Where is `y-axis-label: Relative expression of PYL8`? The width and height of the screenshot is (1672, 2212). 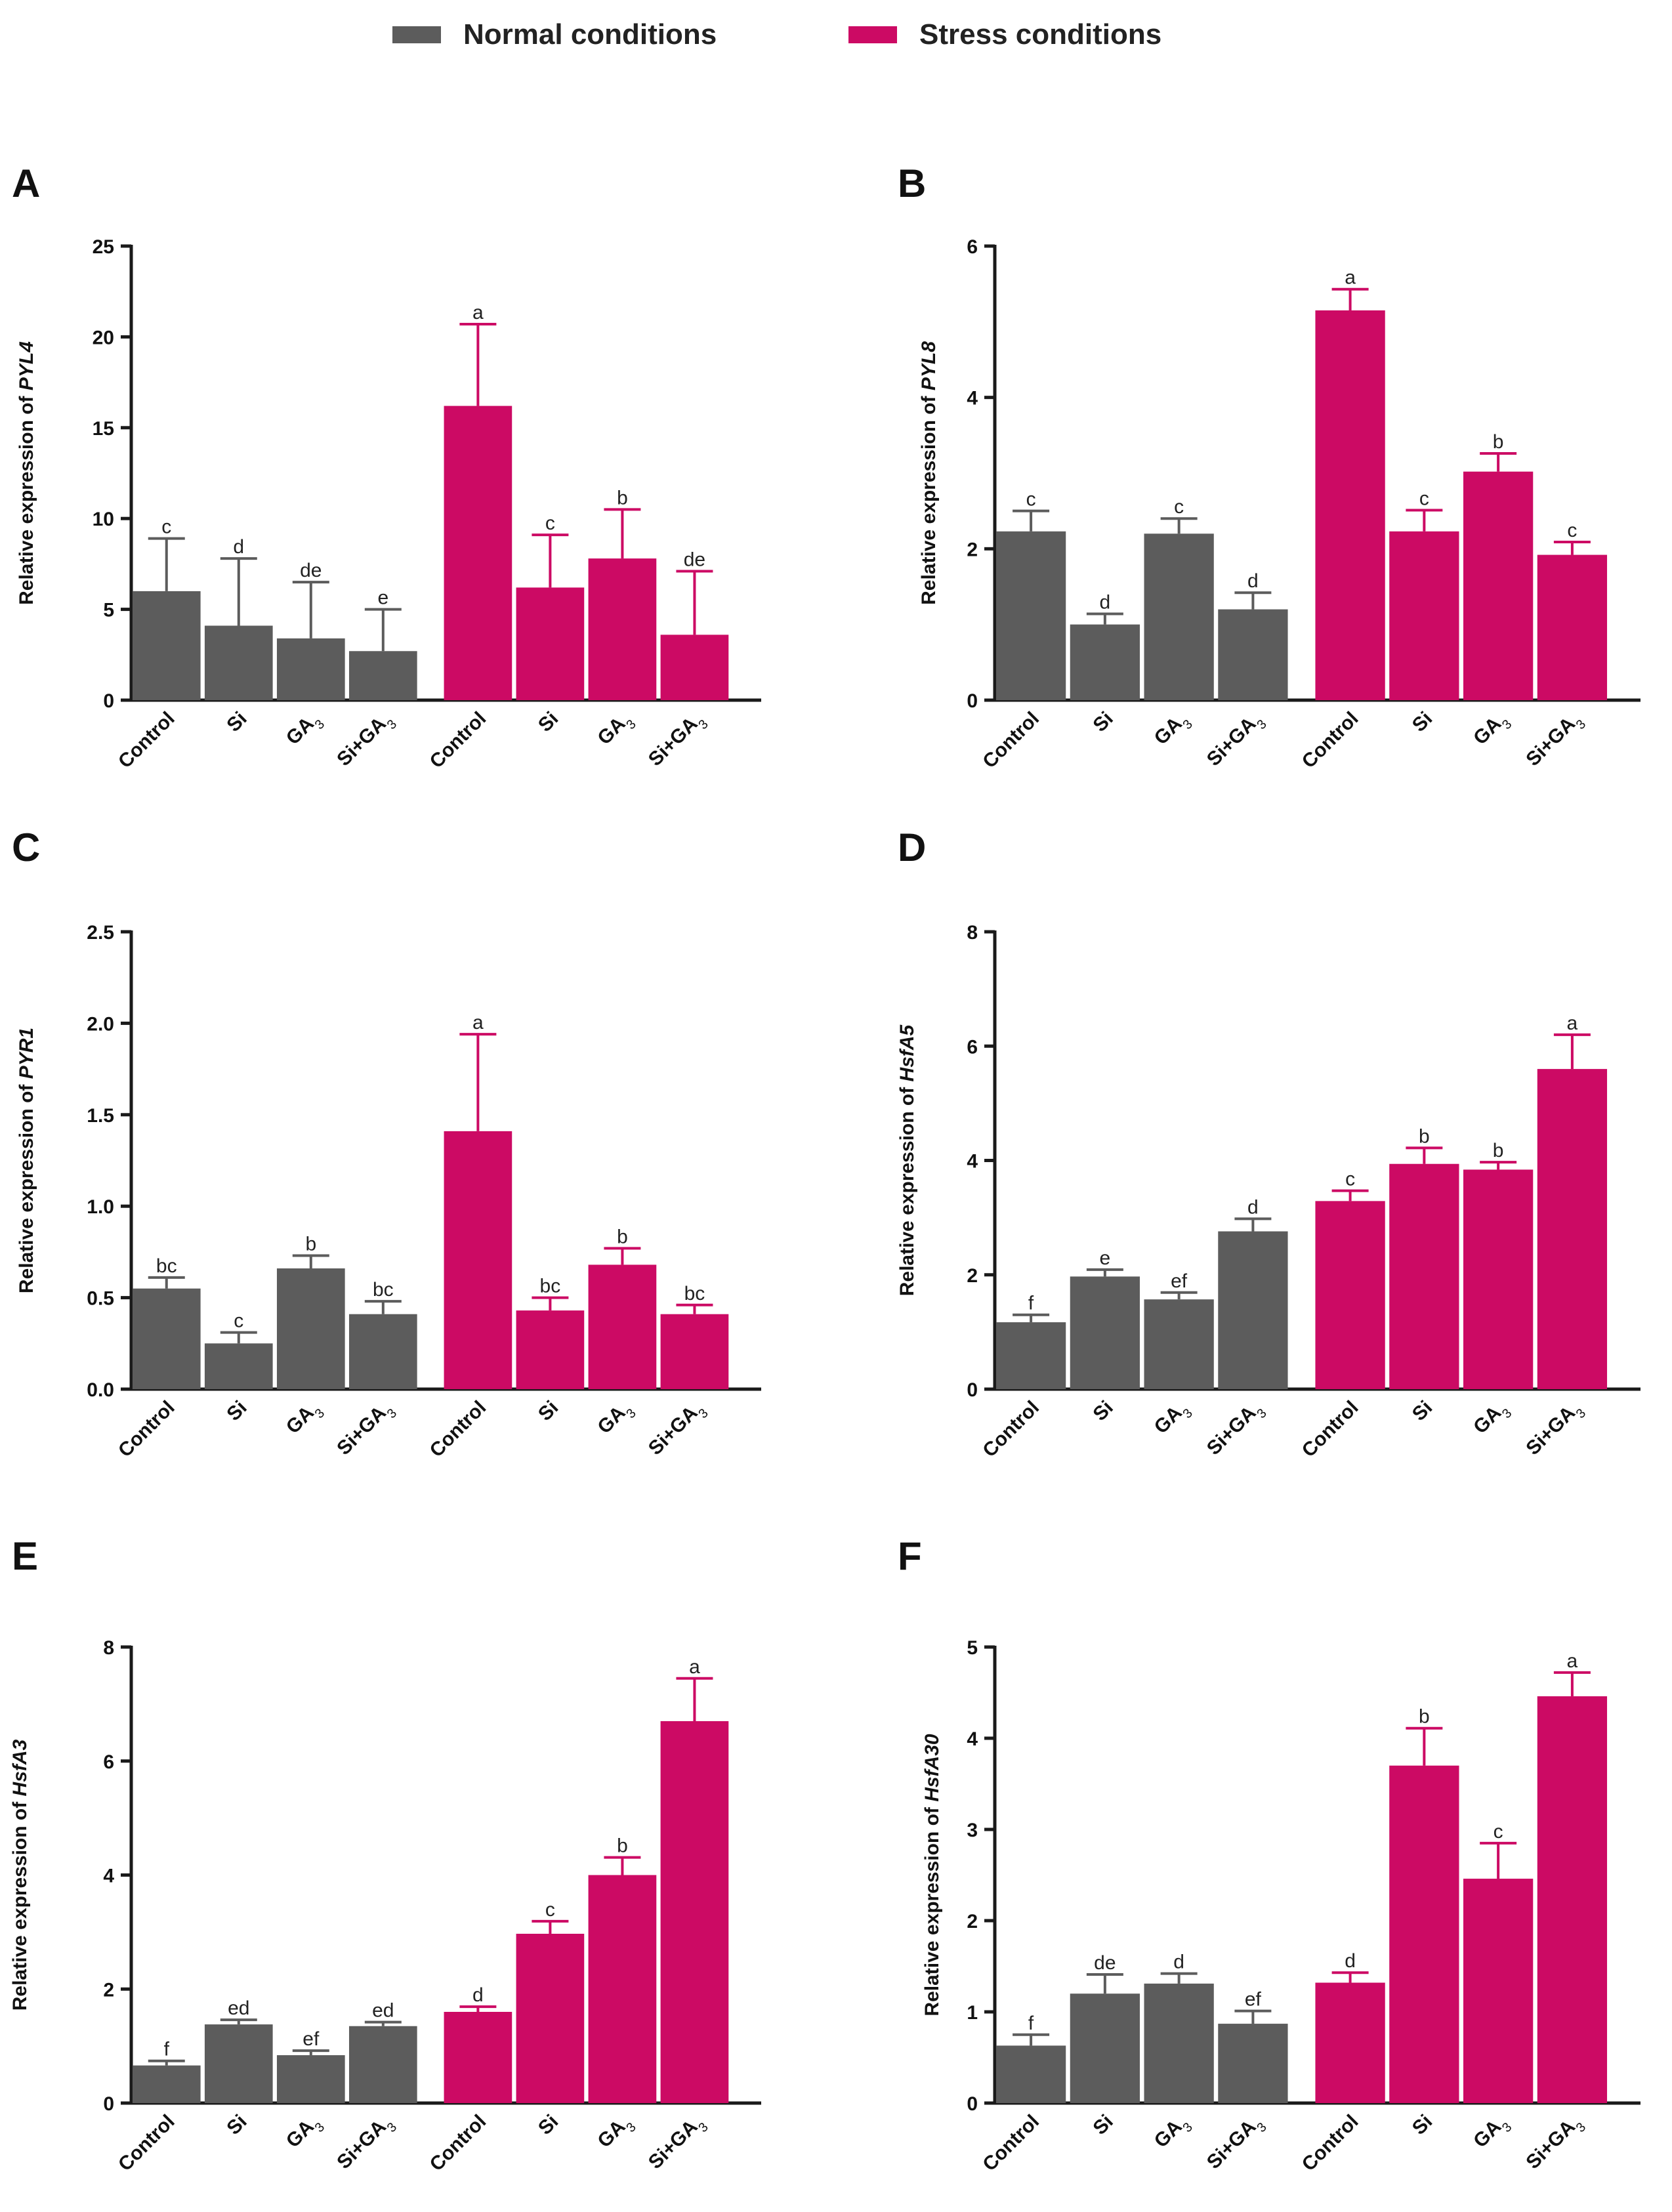
y-axis-label: Relative expression of PYL8 is located at coordinates (929, 473).